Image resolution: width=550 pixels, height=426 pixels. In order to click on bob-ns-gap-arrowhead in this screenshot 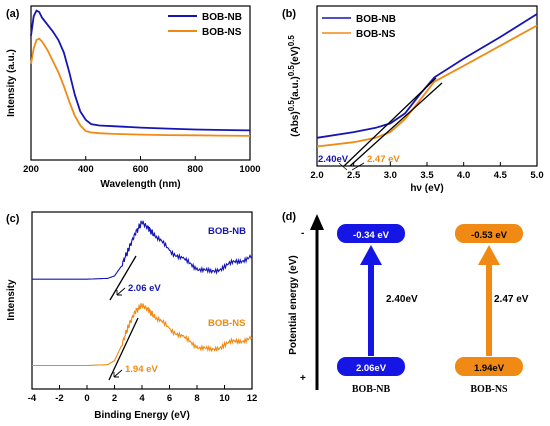, I will do `click(489, 255)`.